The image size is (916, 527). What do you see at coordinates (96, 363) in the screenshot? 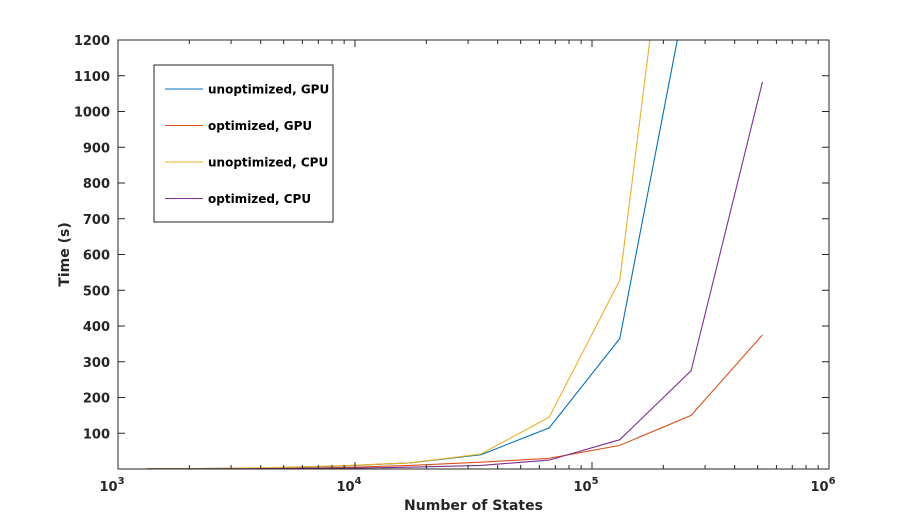
I see `y-tick-label: 300` at bounding box center [96, 363].